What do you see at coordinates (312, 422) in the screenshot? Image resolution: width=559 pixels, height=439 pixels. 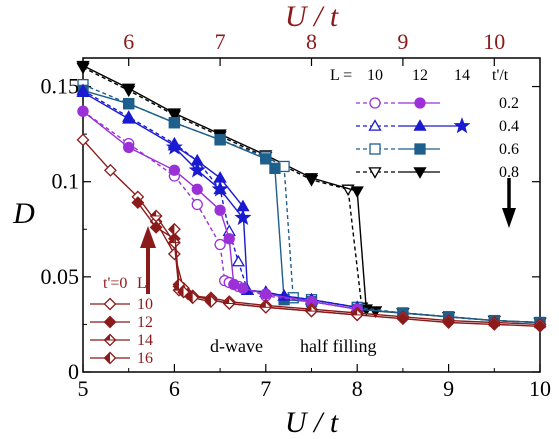 I see `x-axis-title: U / t` at bounding box center [312, 422].